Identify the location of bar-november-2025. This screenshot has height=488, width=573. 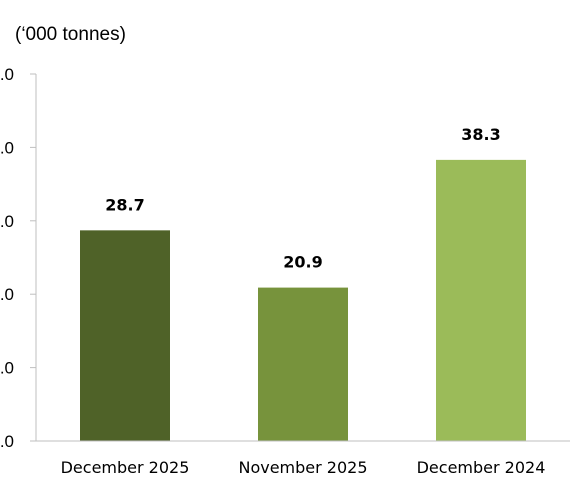
(303, 364).